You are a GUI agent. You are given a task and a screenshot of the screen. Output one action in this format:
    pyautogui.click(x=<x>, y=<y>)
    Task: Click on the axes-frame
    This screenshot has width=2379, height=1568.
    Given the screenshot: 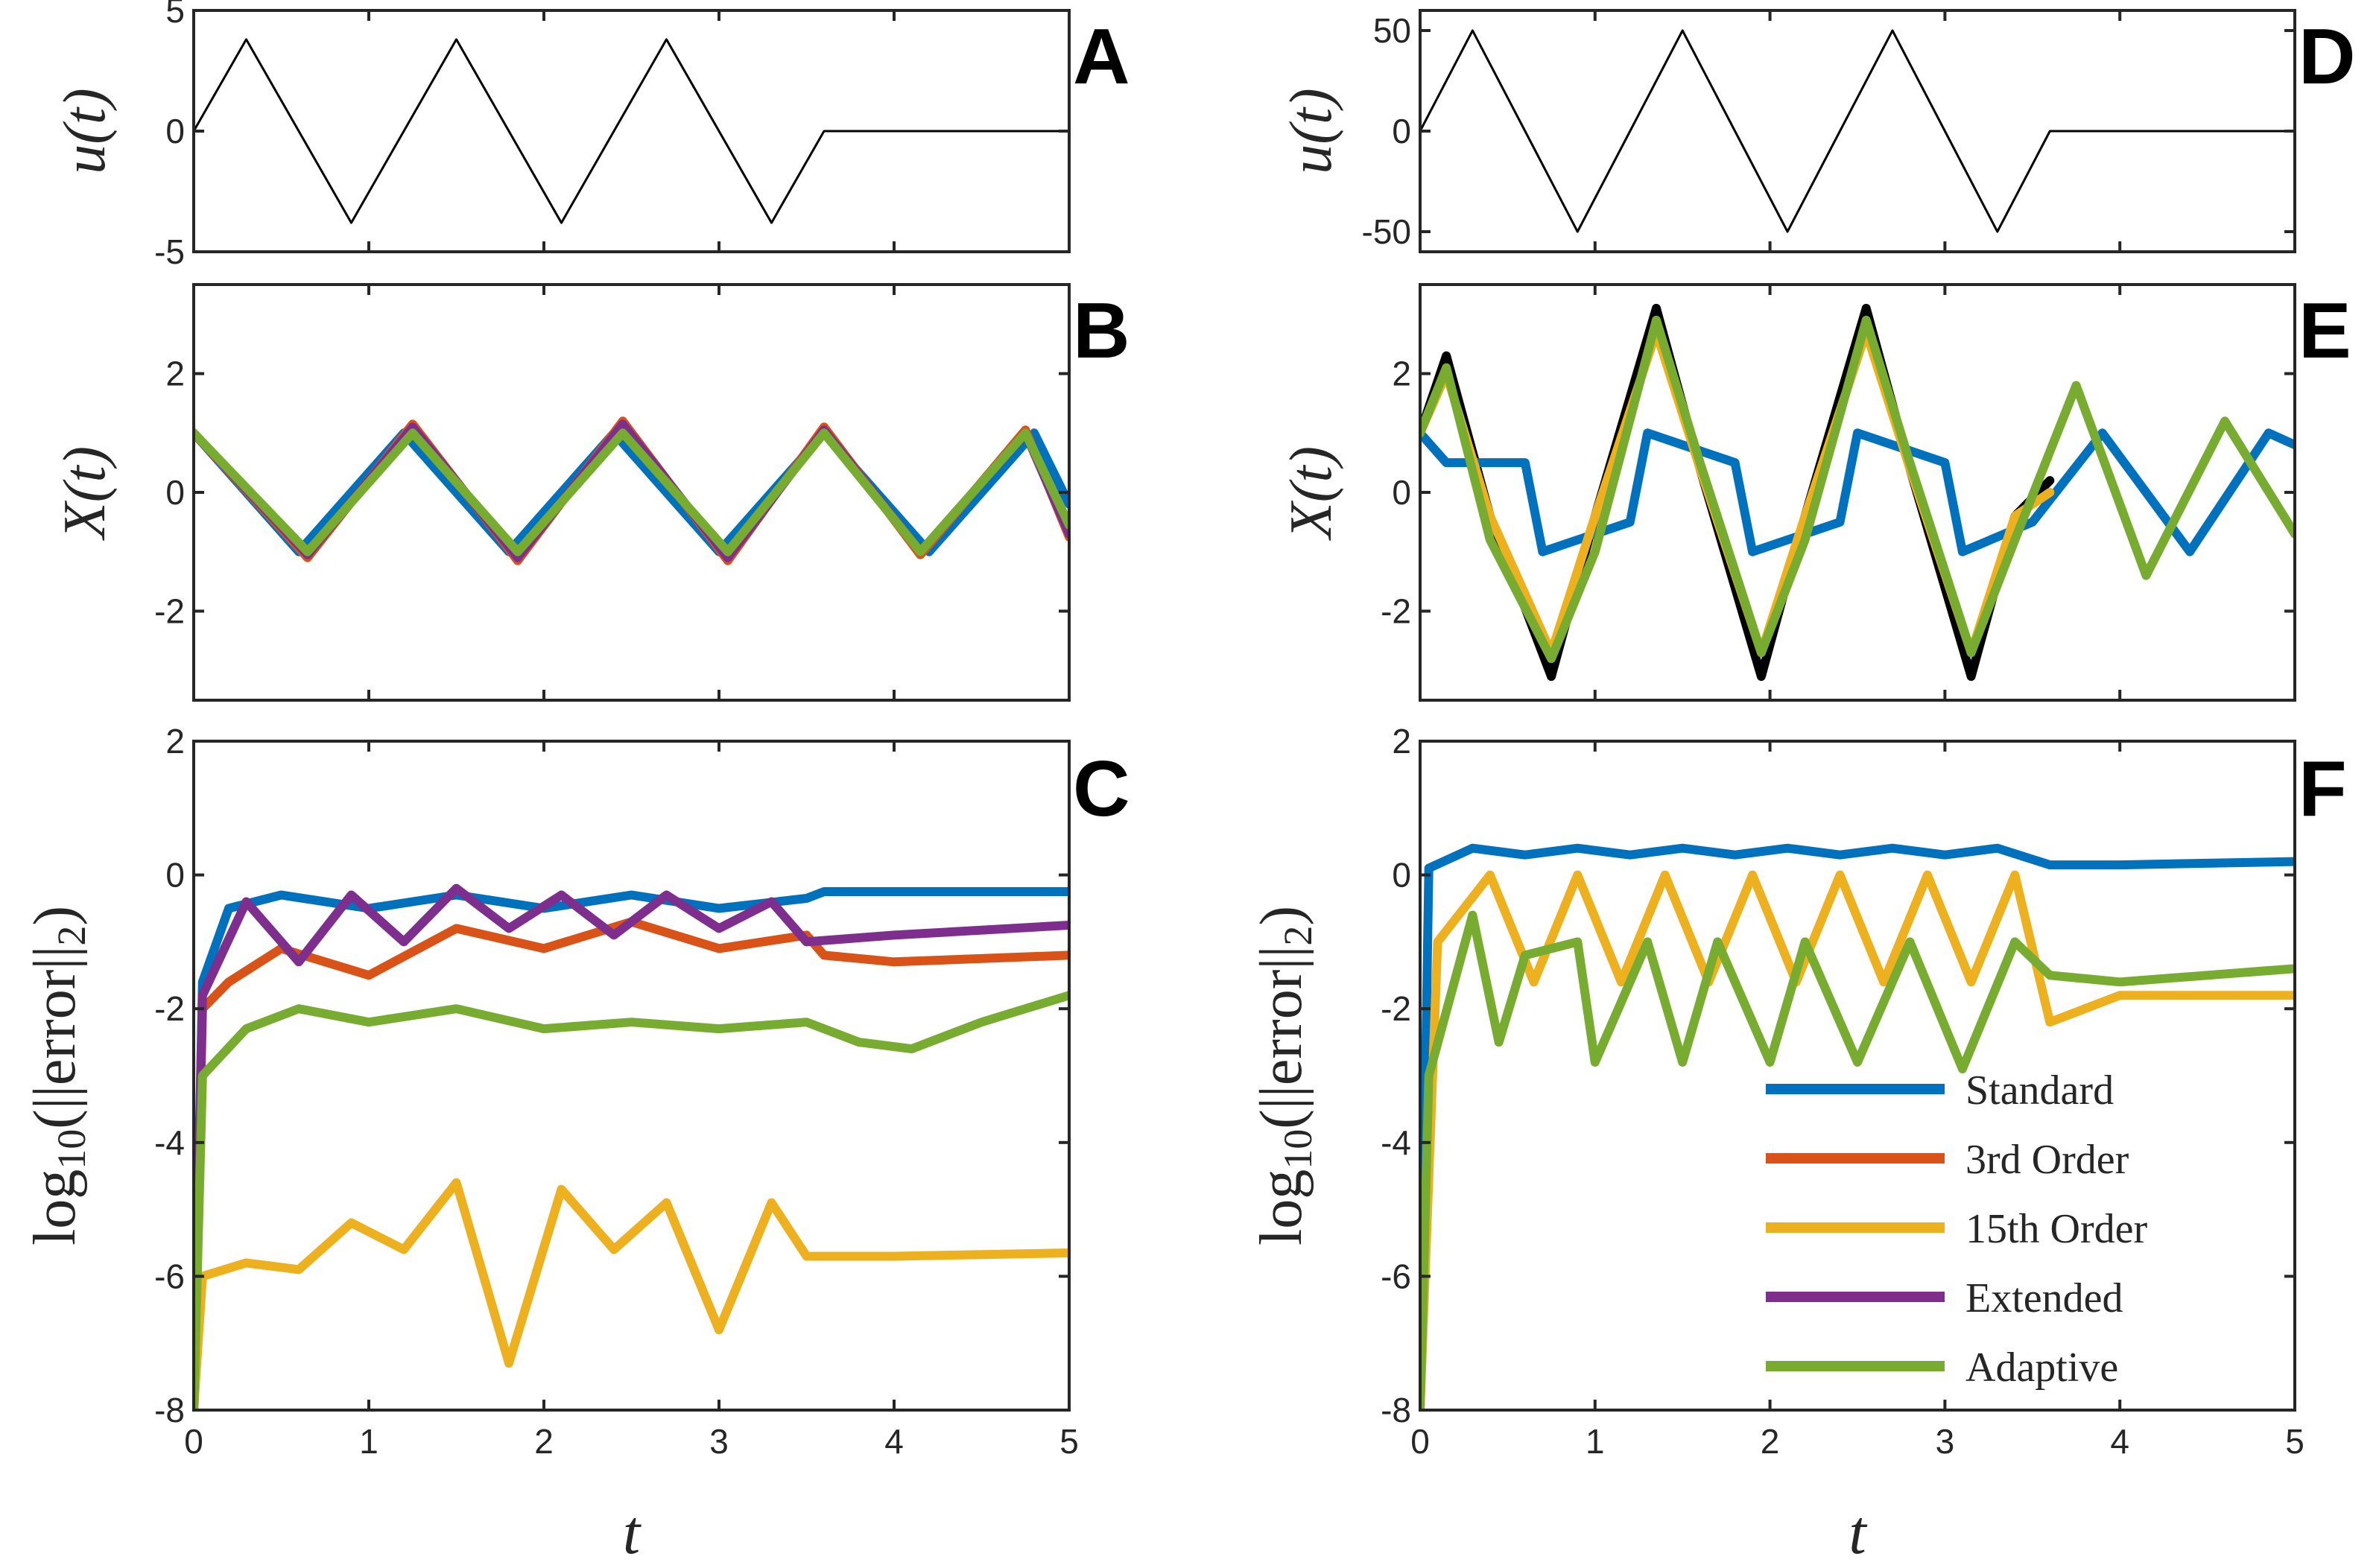 What is the action you would take?
    pyautogui.click(x=631, y=493)
    